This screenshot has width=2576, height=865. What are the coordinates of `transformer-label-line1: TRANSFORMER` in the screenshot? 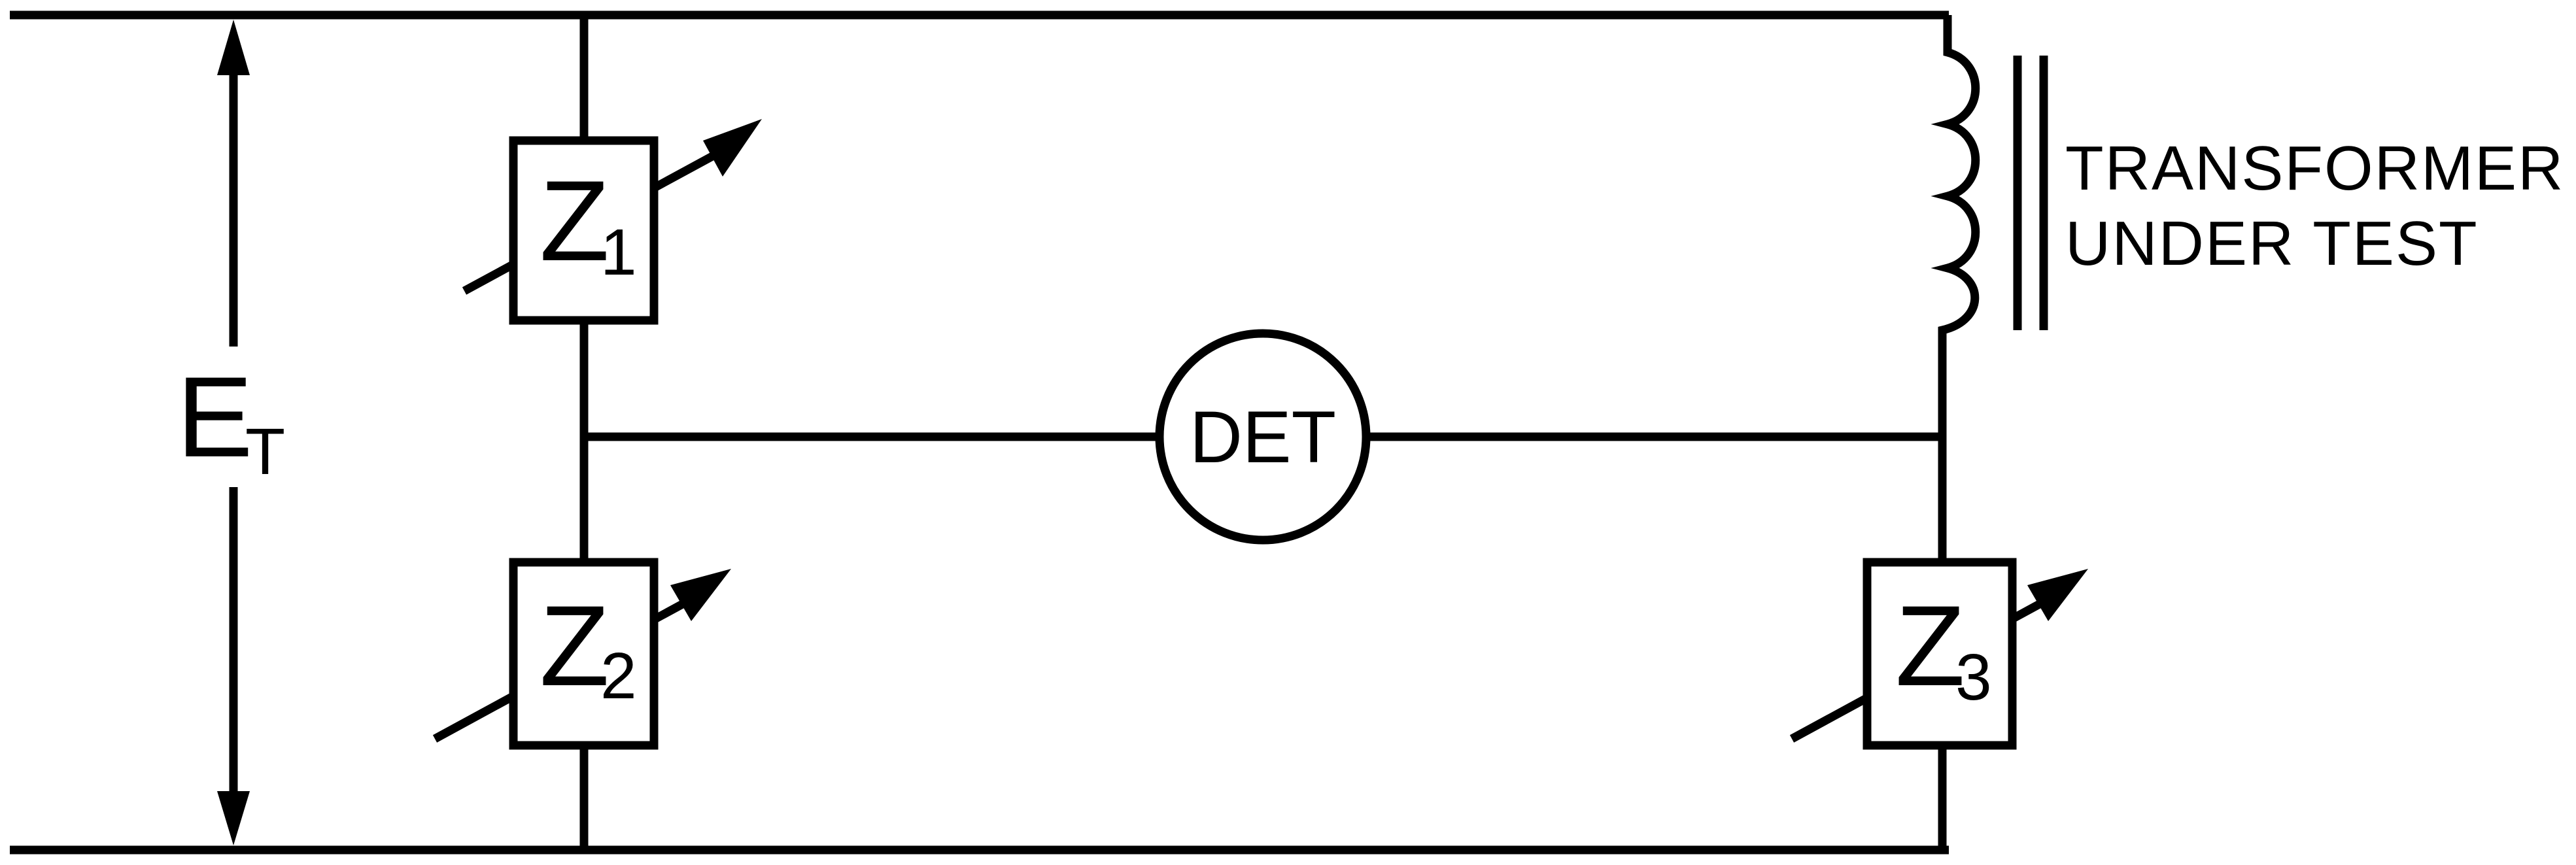 It's located at (2314, 168).